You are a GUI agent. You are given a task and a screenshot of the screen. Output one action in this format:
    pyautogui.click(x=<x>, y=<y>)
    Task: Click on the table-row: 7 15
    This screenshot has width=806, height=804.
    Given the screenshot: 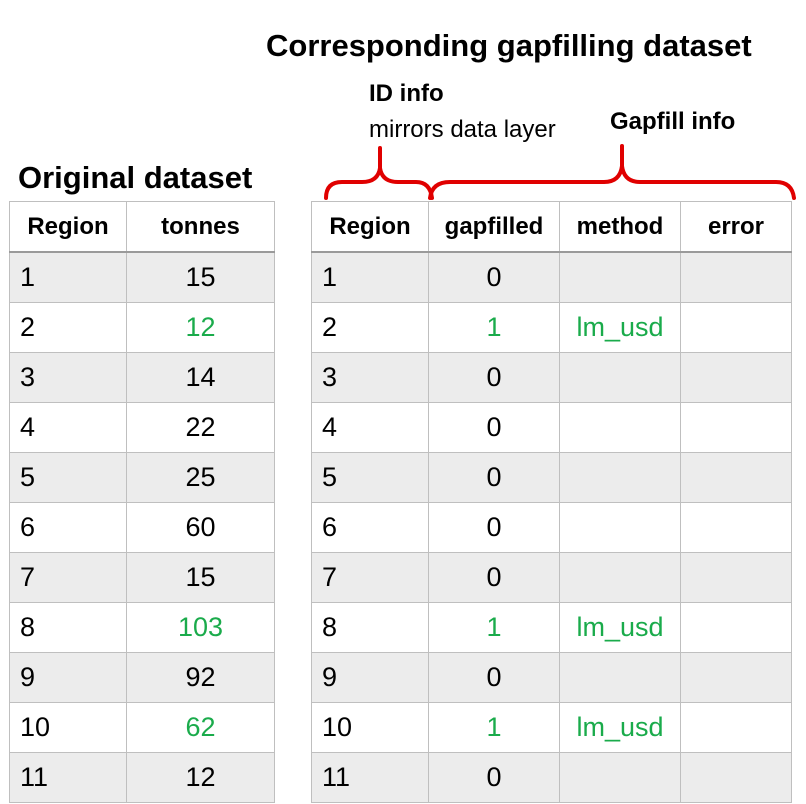 What is the action you would take?
    pyautogui.click(x=142, y=577)
    